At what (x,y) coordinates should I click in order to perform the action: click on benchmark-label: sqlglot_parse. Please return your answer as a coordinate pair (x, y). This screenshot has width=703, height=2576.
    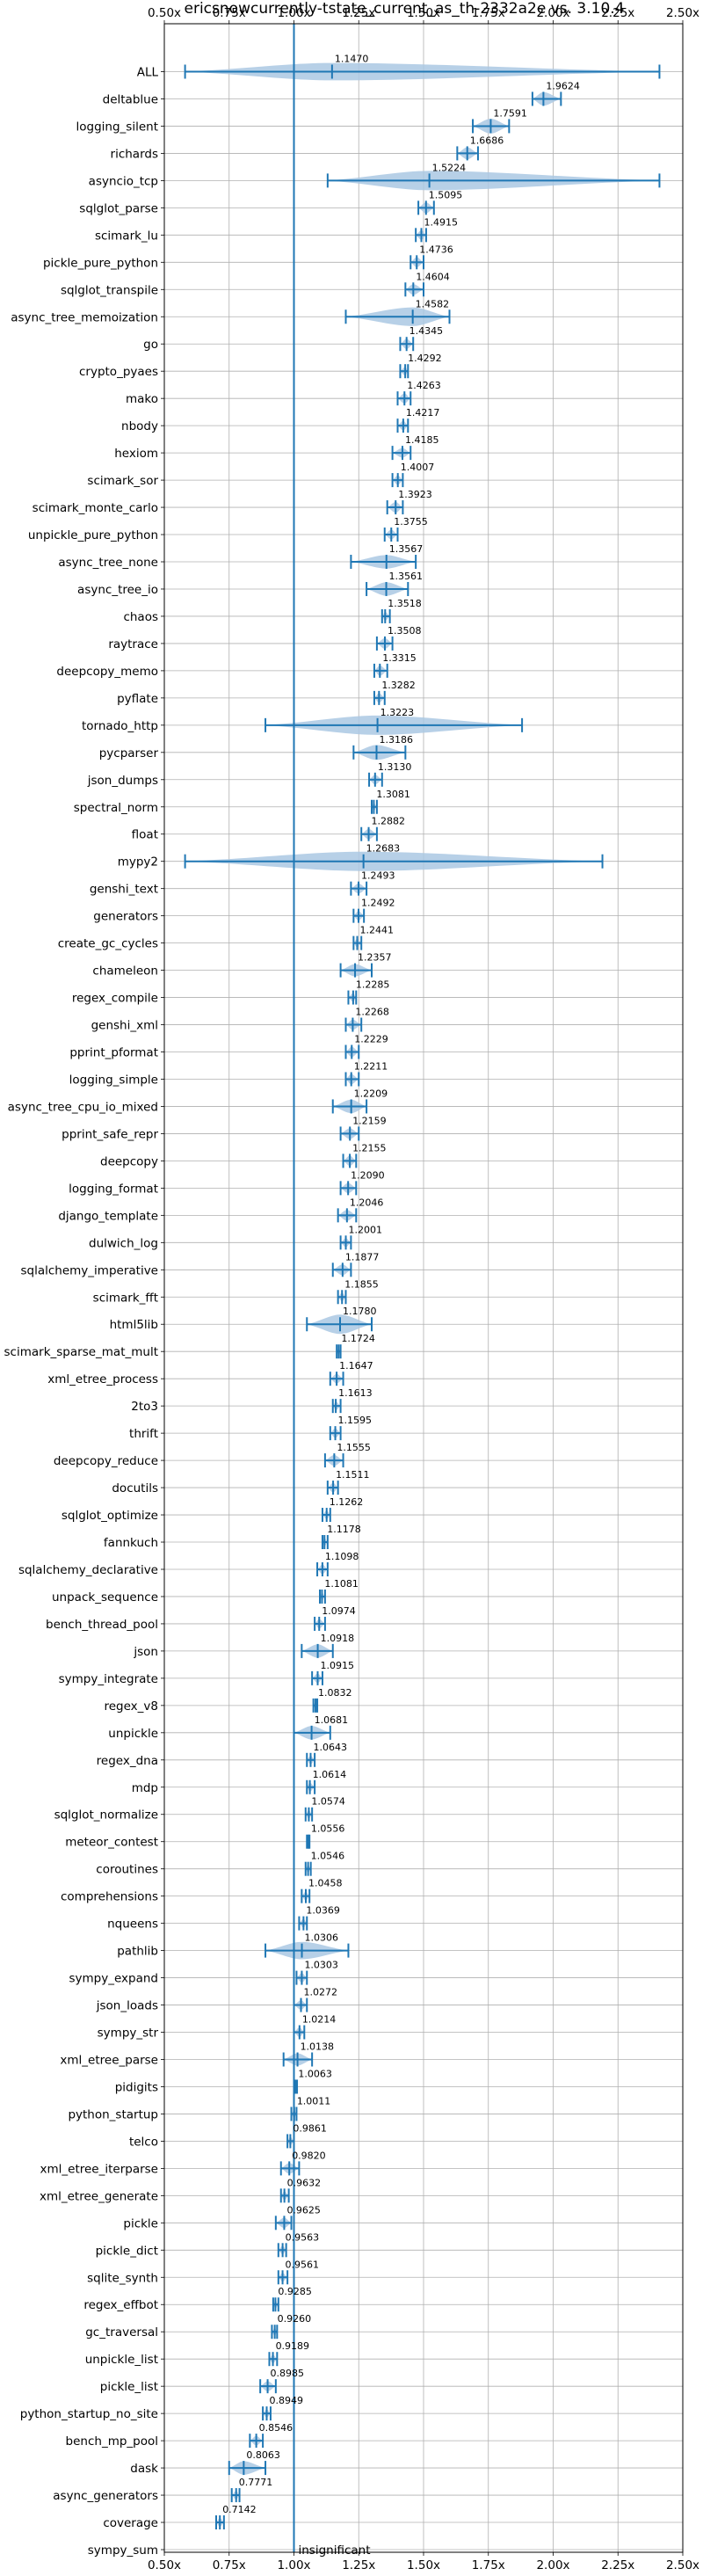
    Looking at the image, I should click on (119, 208).